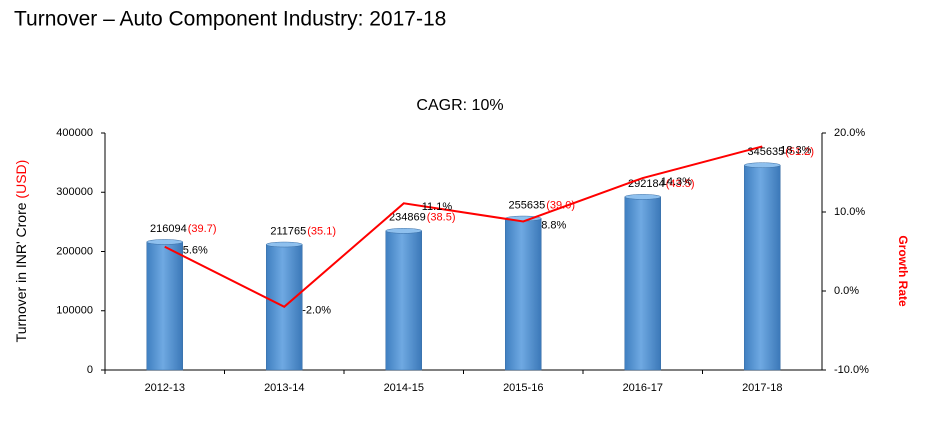 The image size is (925, 431). I want to click on usd-label: (51.2), so click(799, 152).